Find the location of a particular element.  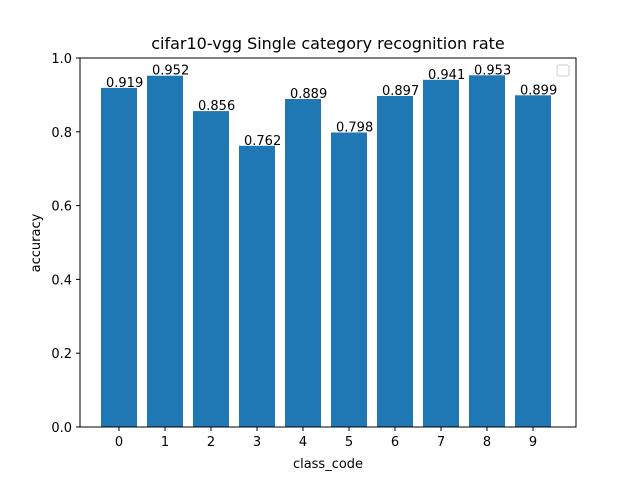

x-tick-label-6: 6 is located at coordinates (395, 442).